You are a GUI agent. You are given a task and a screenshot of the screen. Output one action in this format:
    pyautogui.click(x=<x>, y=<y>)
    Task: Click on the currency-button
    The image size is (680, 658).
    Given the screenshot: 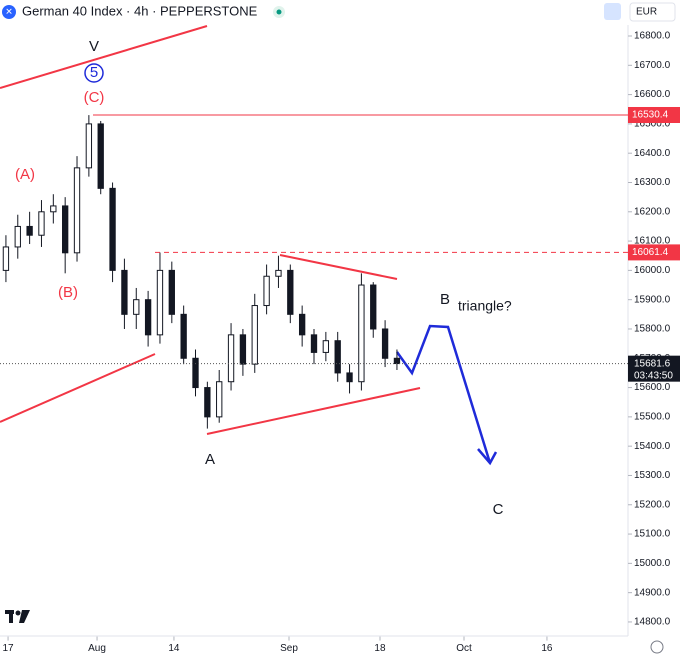 What is the action you would take?
    pyautogui.click(x=652, y=12)
    